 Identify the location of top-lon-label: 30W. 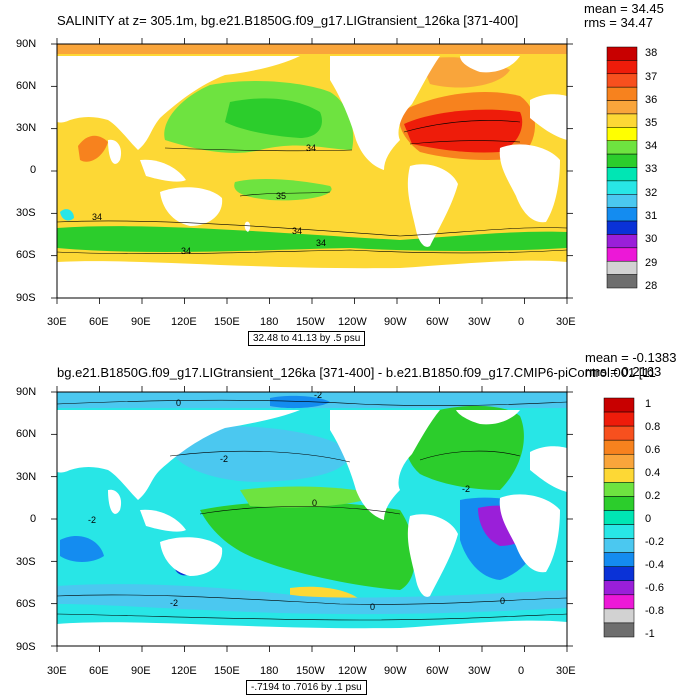
(479, 322).